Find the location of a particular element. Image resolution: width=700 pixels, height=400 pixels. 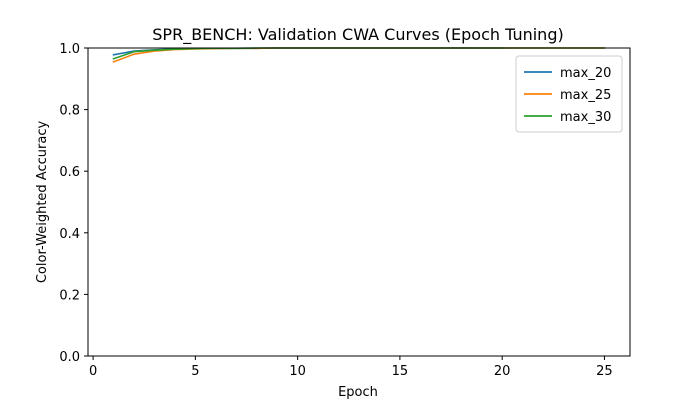

legend: max_20 max_25 max_30 is located at coordinates (569, 94).